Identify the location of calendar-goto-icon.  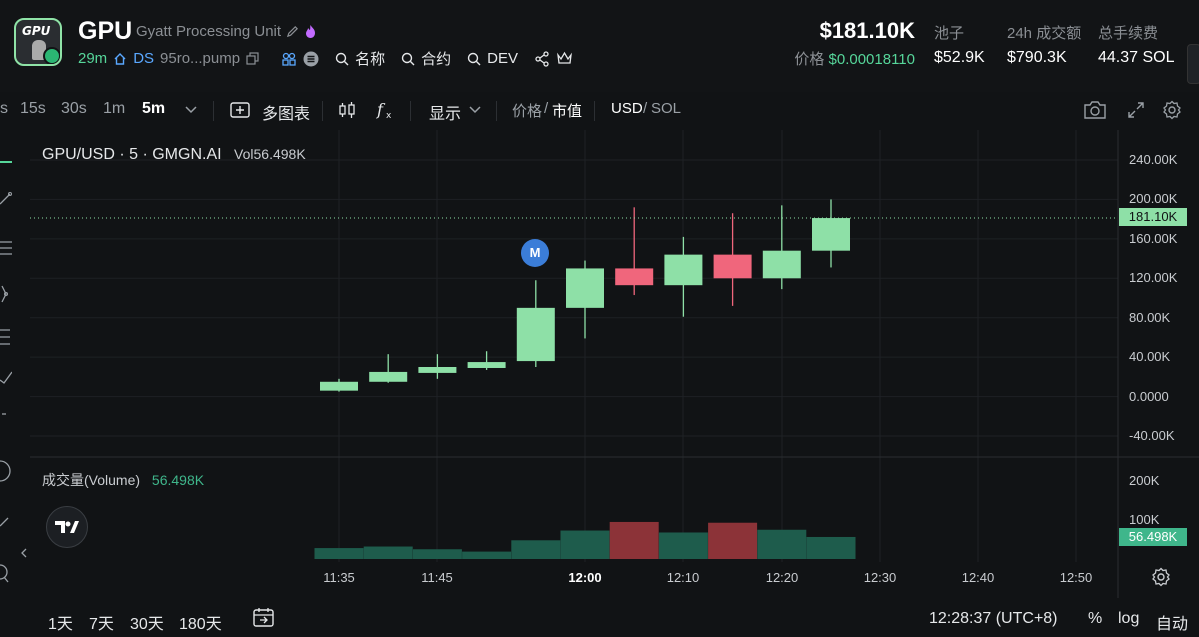
(264, 617).